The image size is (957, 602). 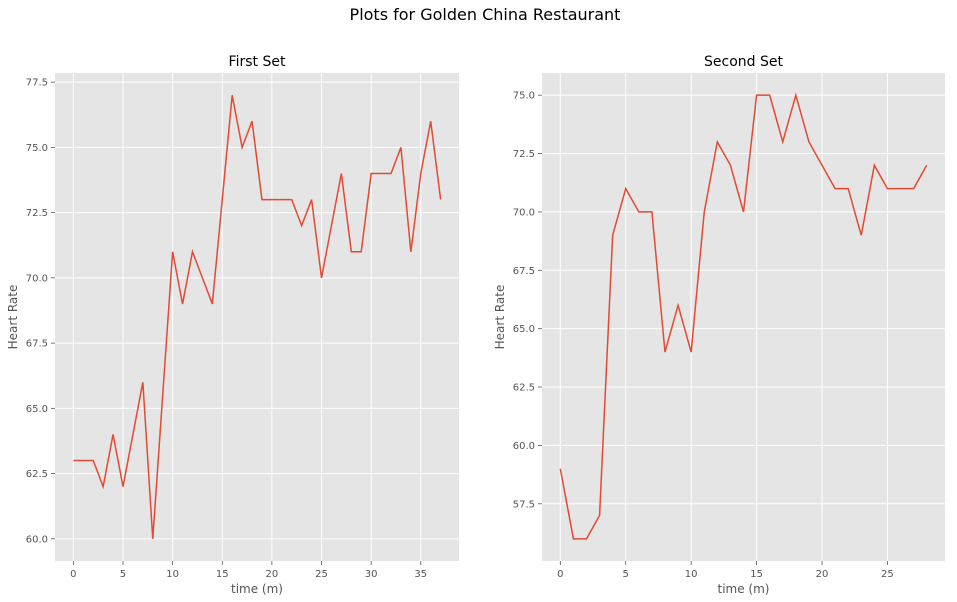 I want to click on y-tick-label: 57.5, so click(x=524, y=504).